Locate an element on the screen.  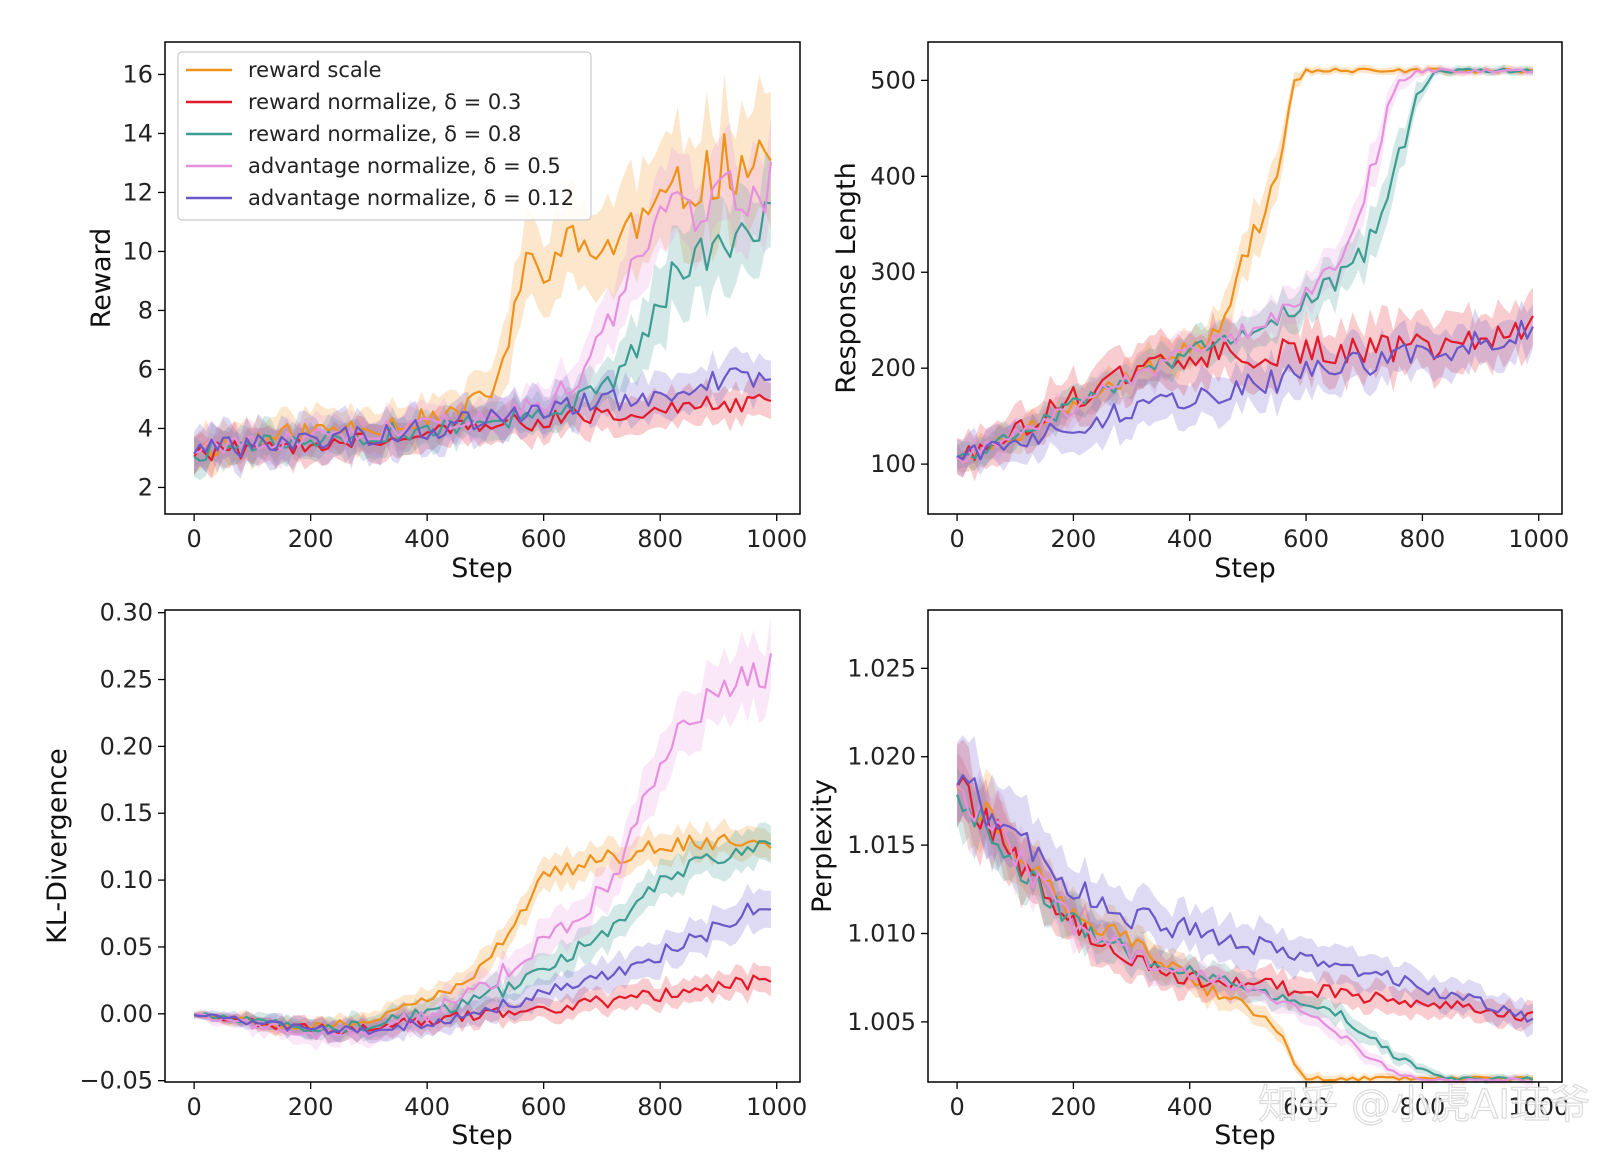
y-axis-label: Reward is located at coordinates (101, 278).